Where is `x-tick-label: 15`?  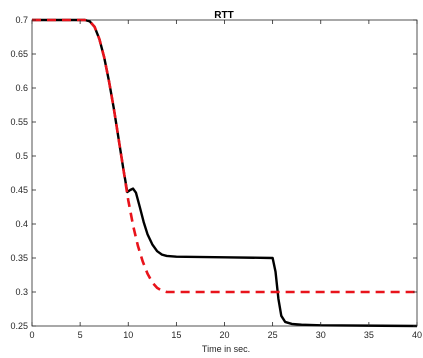 x-tick-label: 15 is located at coordinates (176, 335).